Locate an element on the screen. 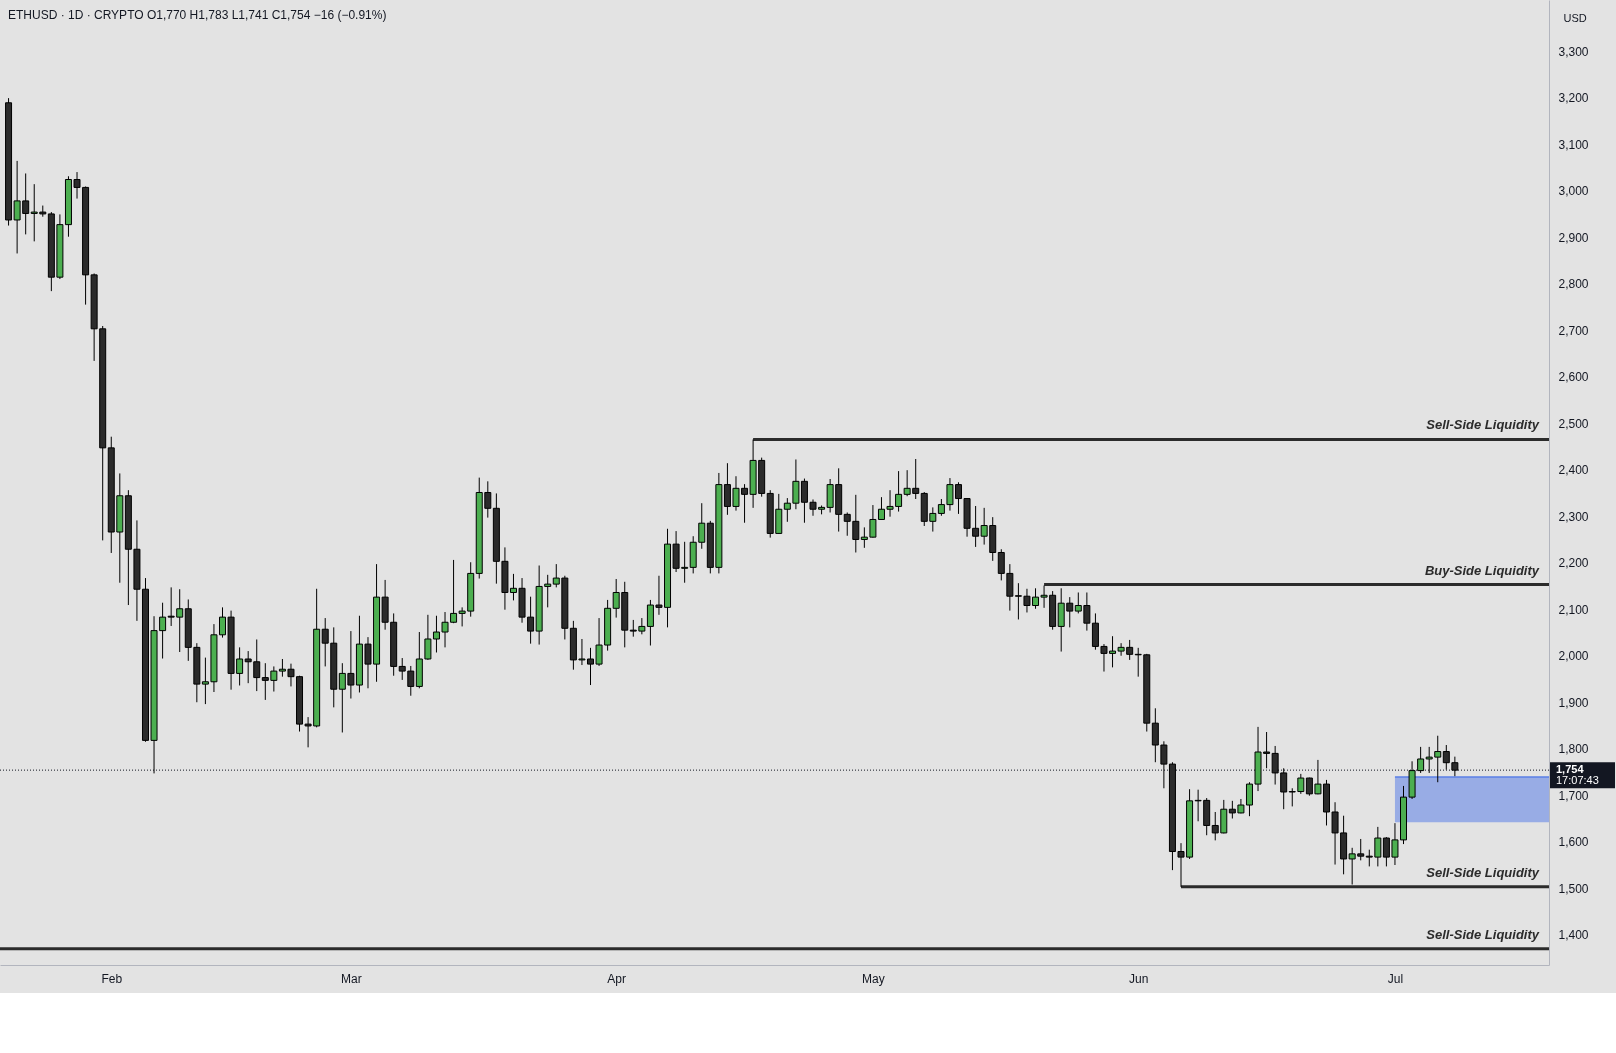 The image size is (1616, 1053). y-axis-title: USD is located at coordinates (1575, 17).